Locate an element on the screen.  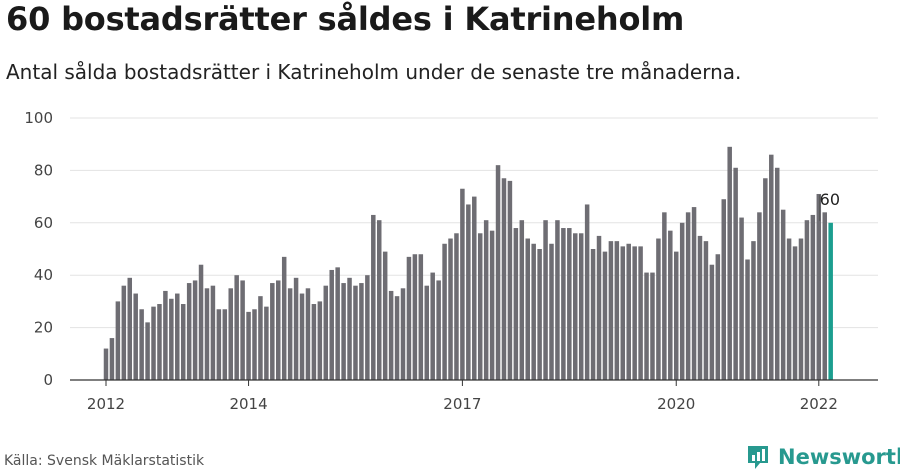
source-note: Källa: Svensk Mäklarstatistik is located at coordinates (104, 461).